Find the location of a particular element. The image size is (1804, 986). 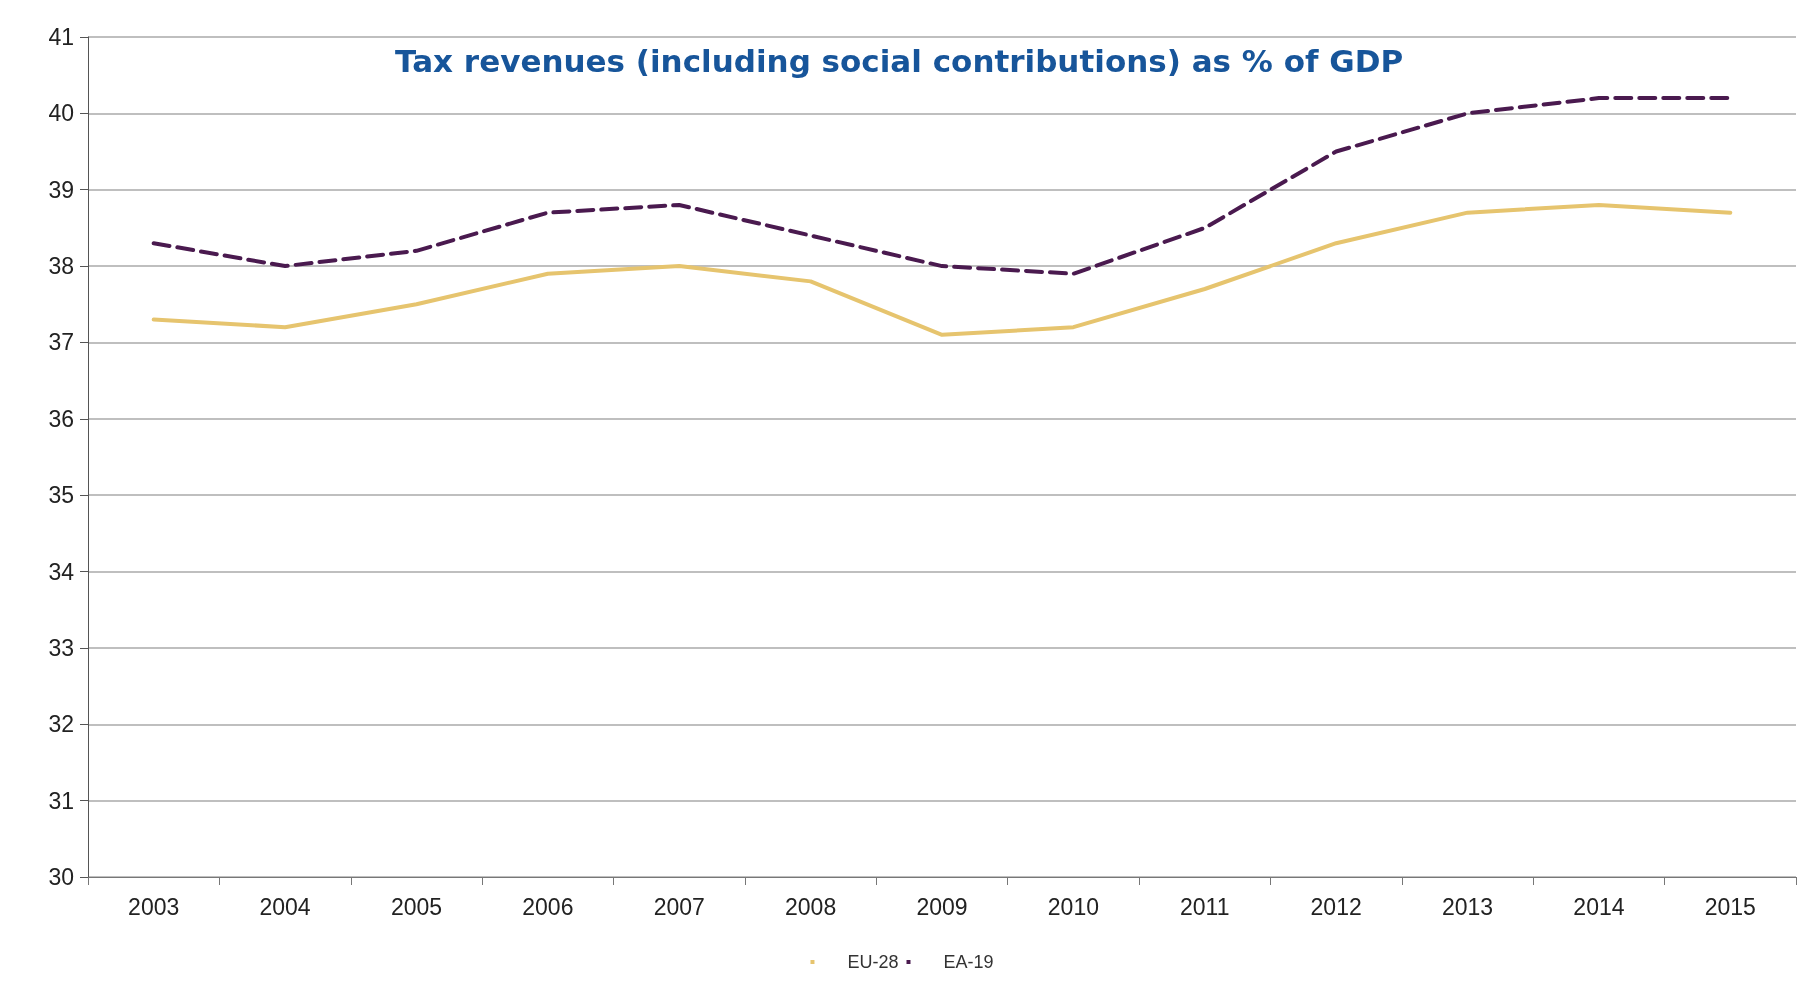

x-tick-label: 2012 is located at coordinates (1336, 906).